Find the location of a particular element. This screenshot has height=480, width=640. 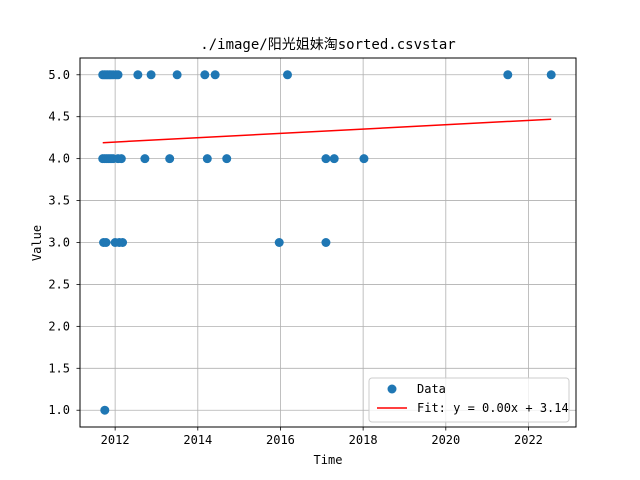

legend-data-label: Data is located at coordinates (431, 389).